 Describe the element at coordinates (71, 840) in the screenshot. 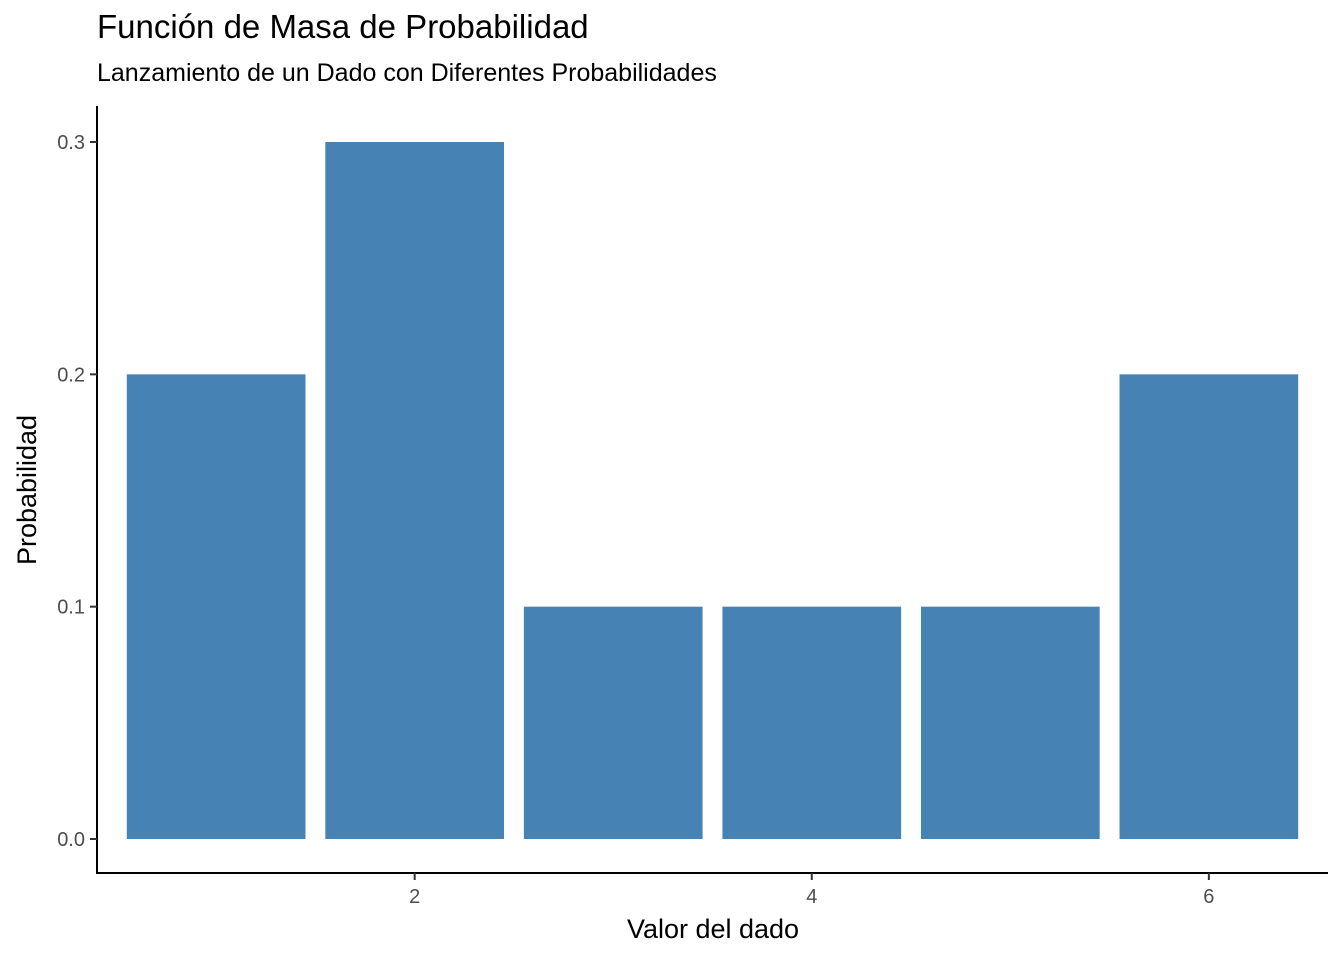

I see `y-tick-label: 0.0` at that location.